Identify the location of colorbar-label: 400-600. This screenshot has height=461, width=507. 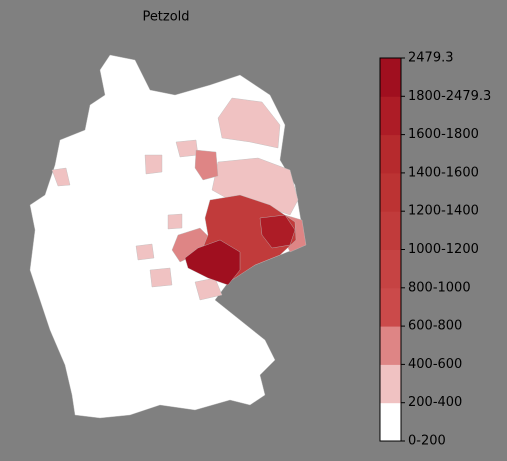
(435, 364).